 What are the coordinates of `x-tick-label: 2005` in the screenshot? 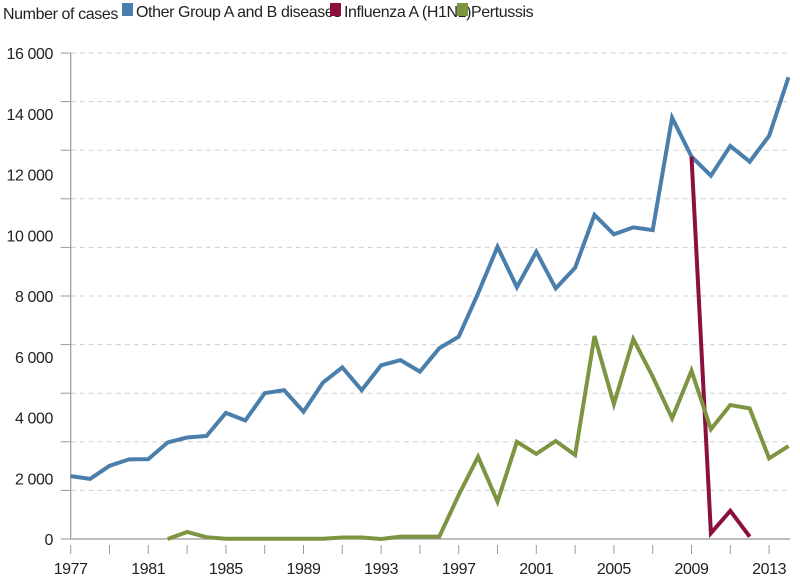 It's located at (614, 569).